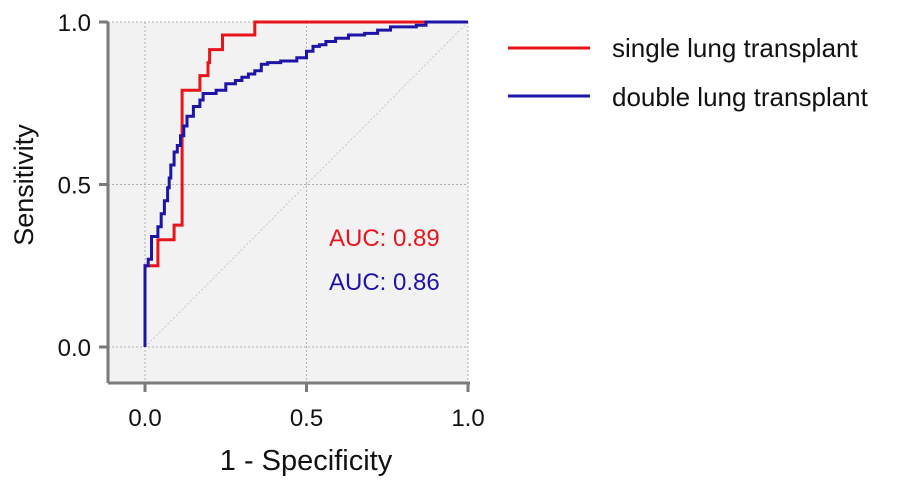  Describe the element at coordinates (384, 238) in the screenshot. I see `auc-single-label: AUC: 0.89` at that location.